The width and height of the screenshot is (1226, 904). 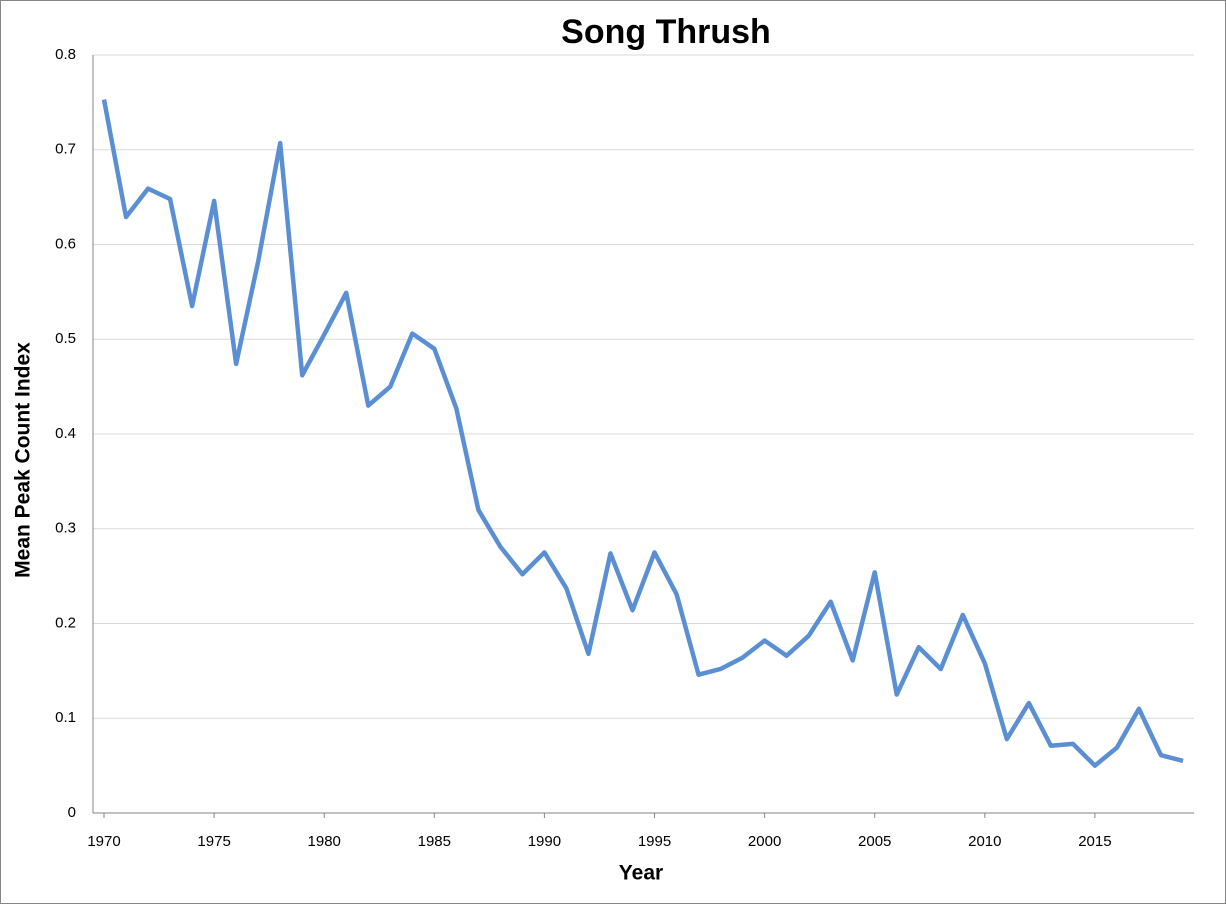 I want to click on x-tick-label: 2005, so click(x=874, y=841).